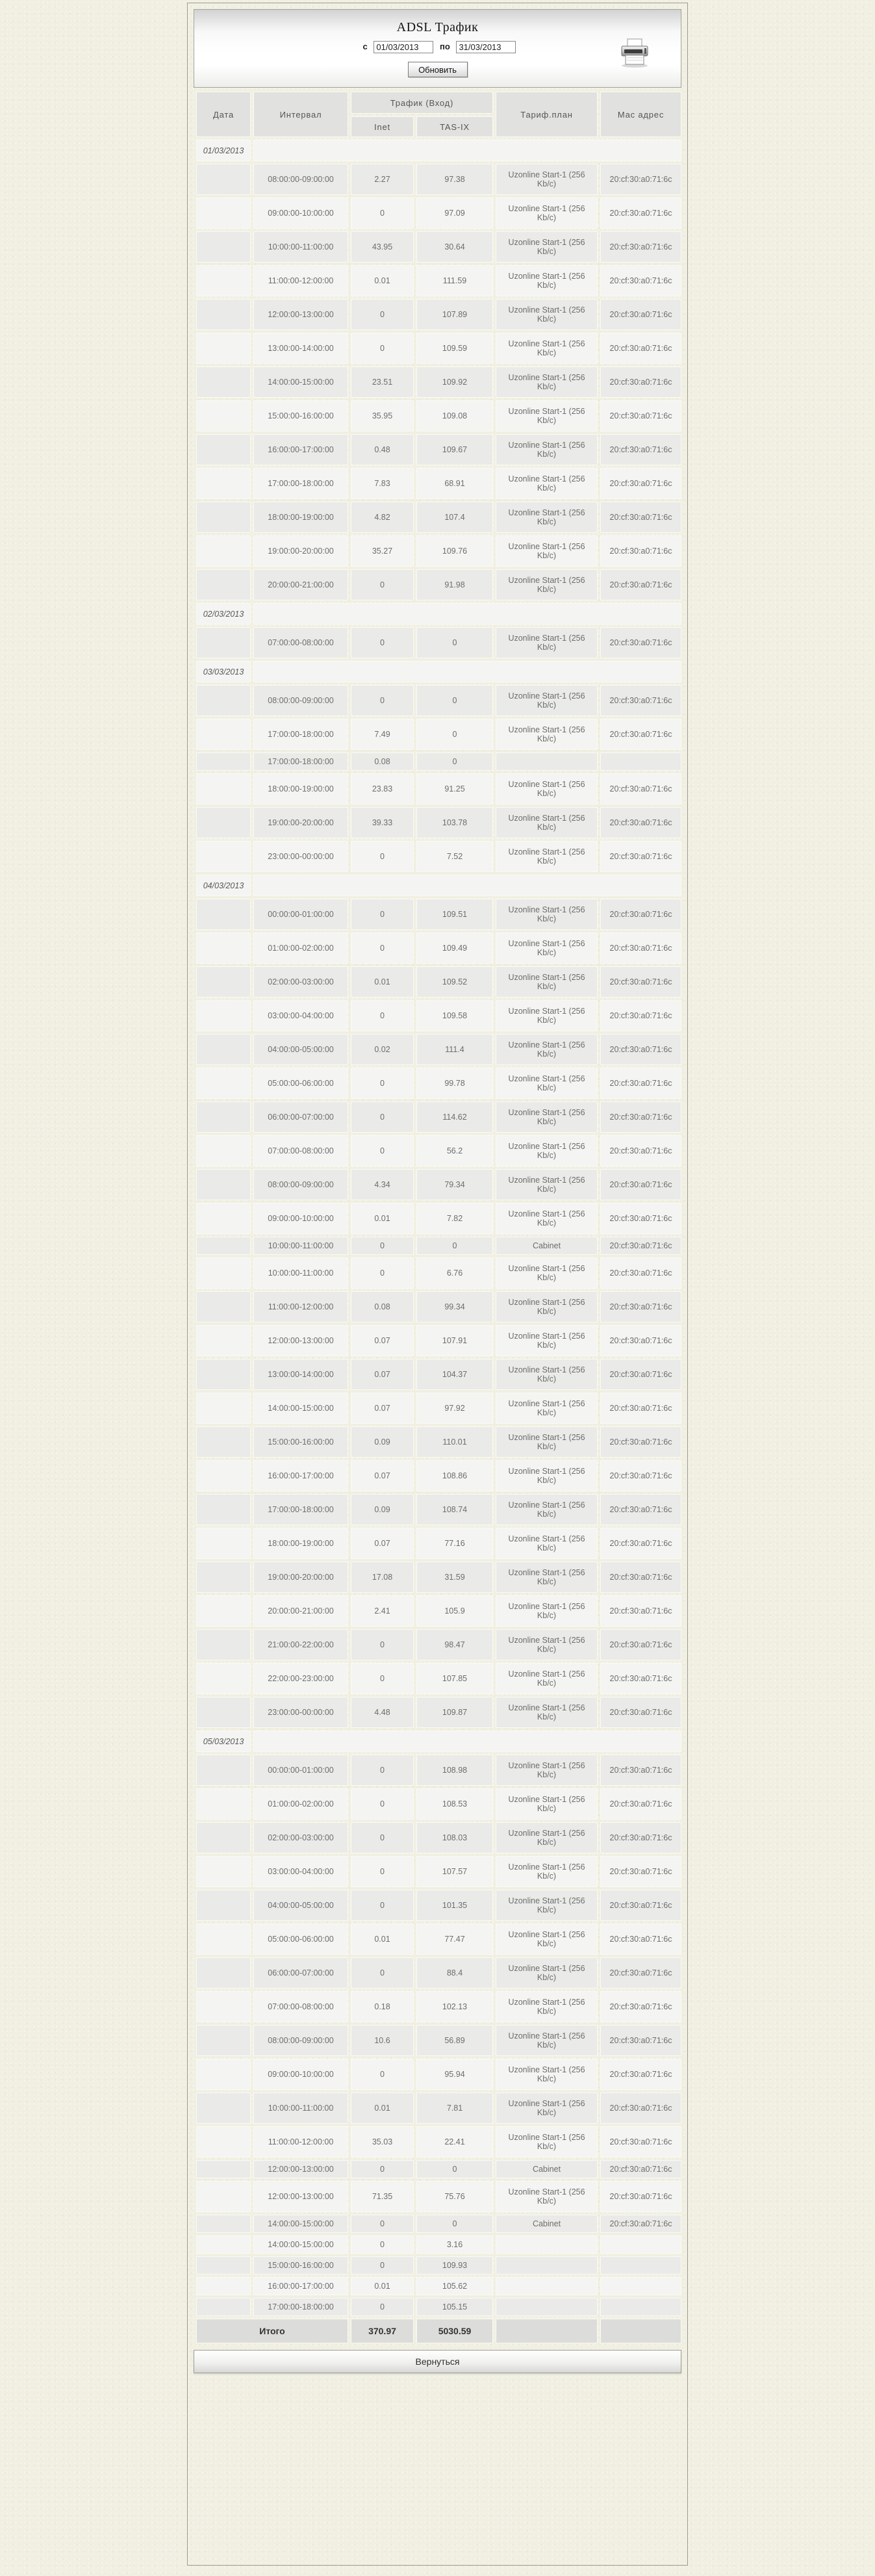 This screenshot has height=2576, width=875. What do you see at coordinates (300, 1973) in the screenshot?
I see `interval-cell: 06:00:00-07:00:00` at bounding box center [300, 1973].